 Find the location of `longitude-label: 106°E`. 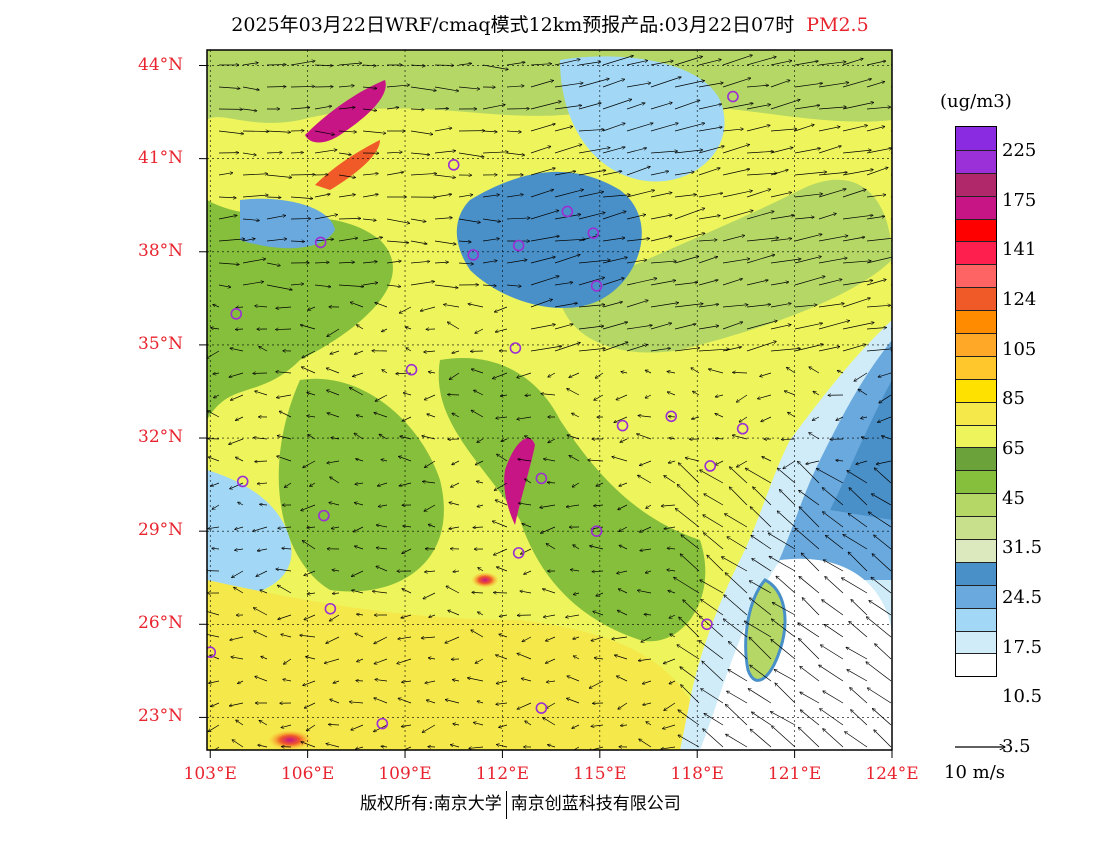

longitude-label: 106°E is located at coordinates (307, 774).